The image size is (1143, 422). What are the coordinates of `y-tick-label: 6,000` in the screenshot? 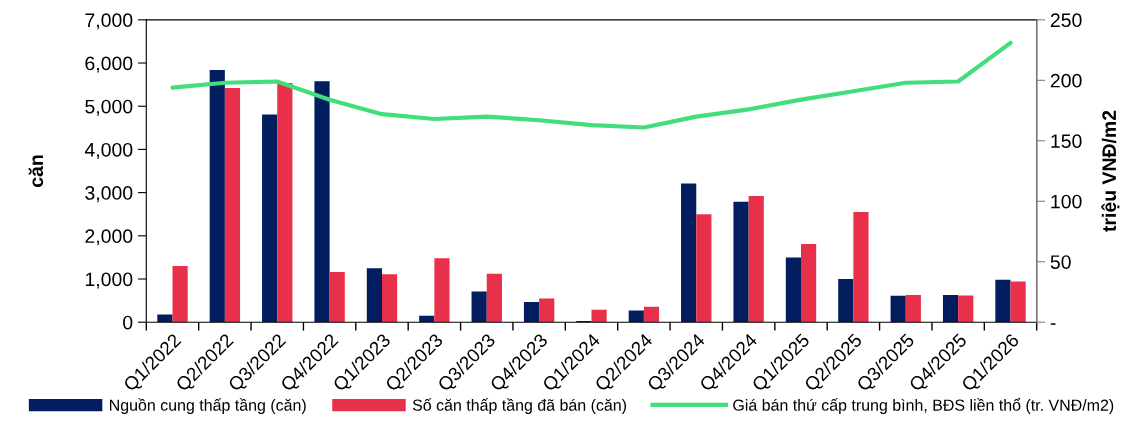 It's located at (109, 64).